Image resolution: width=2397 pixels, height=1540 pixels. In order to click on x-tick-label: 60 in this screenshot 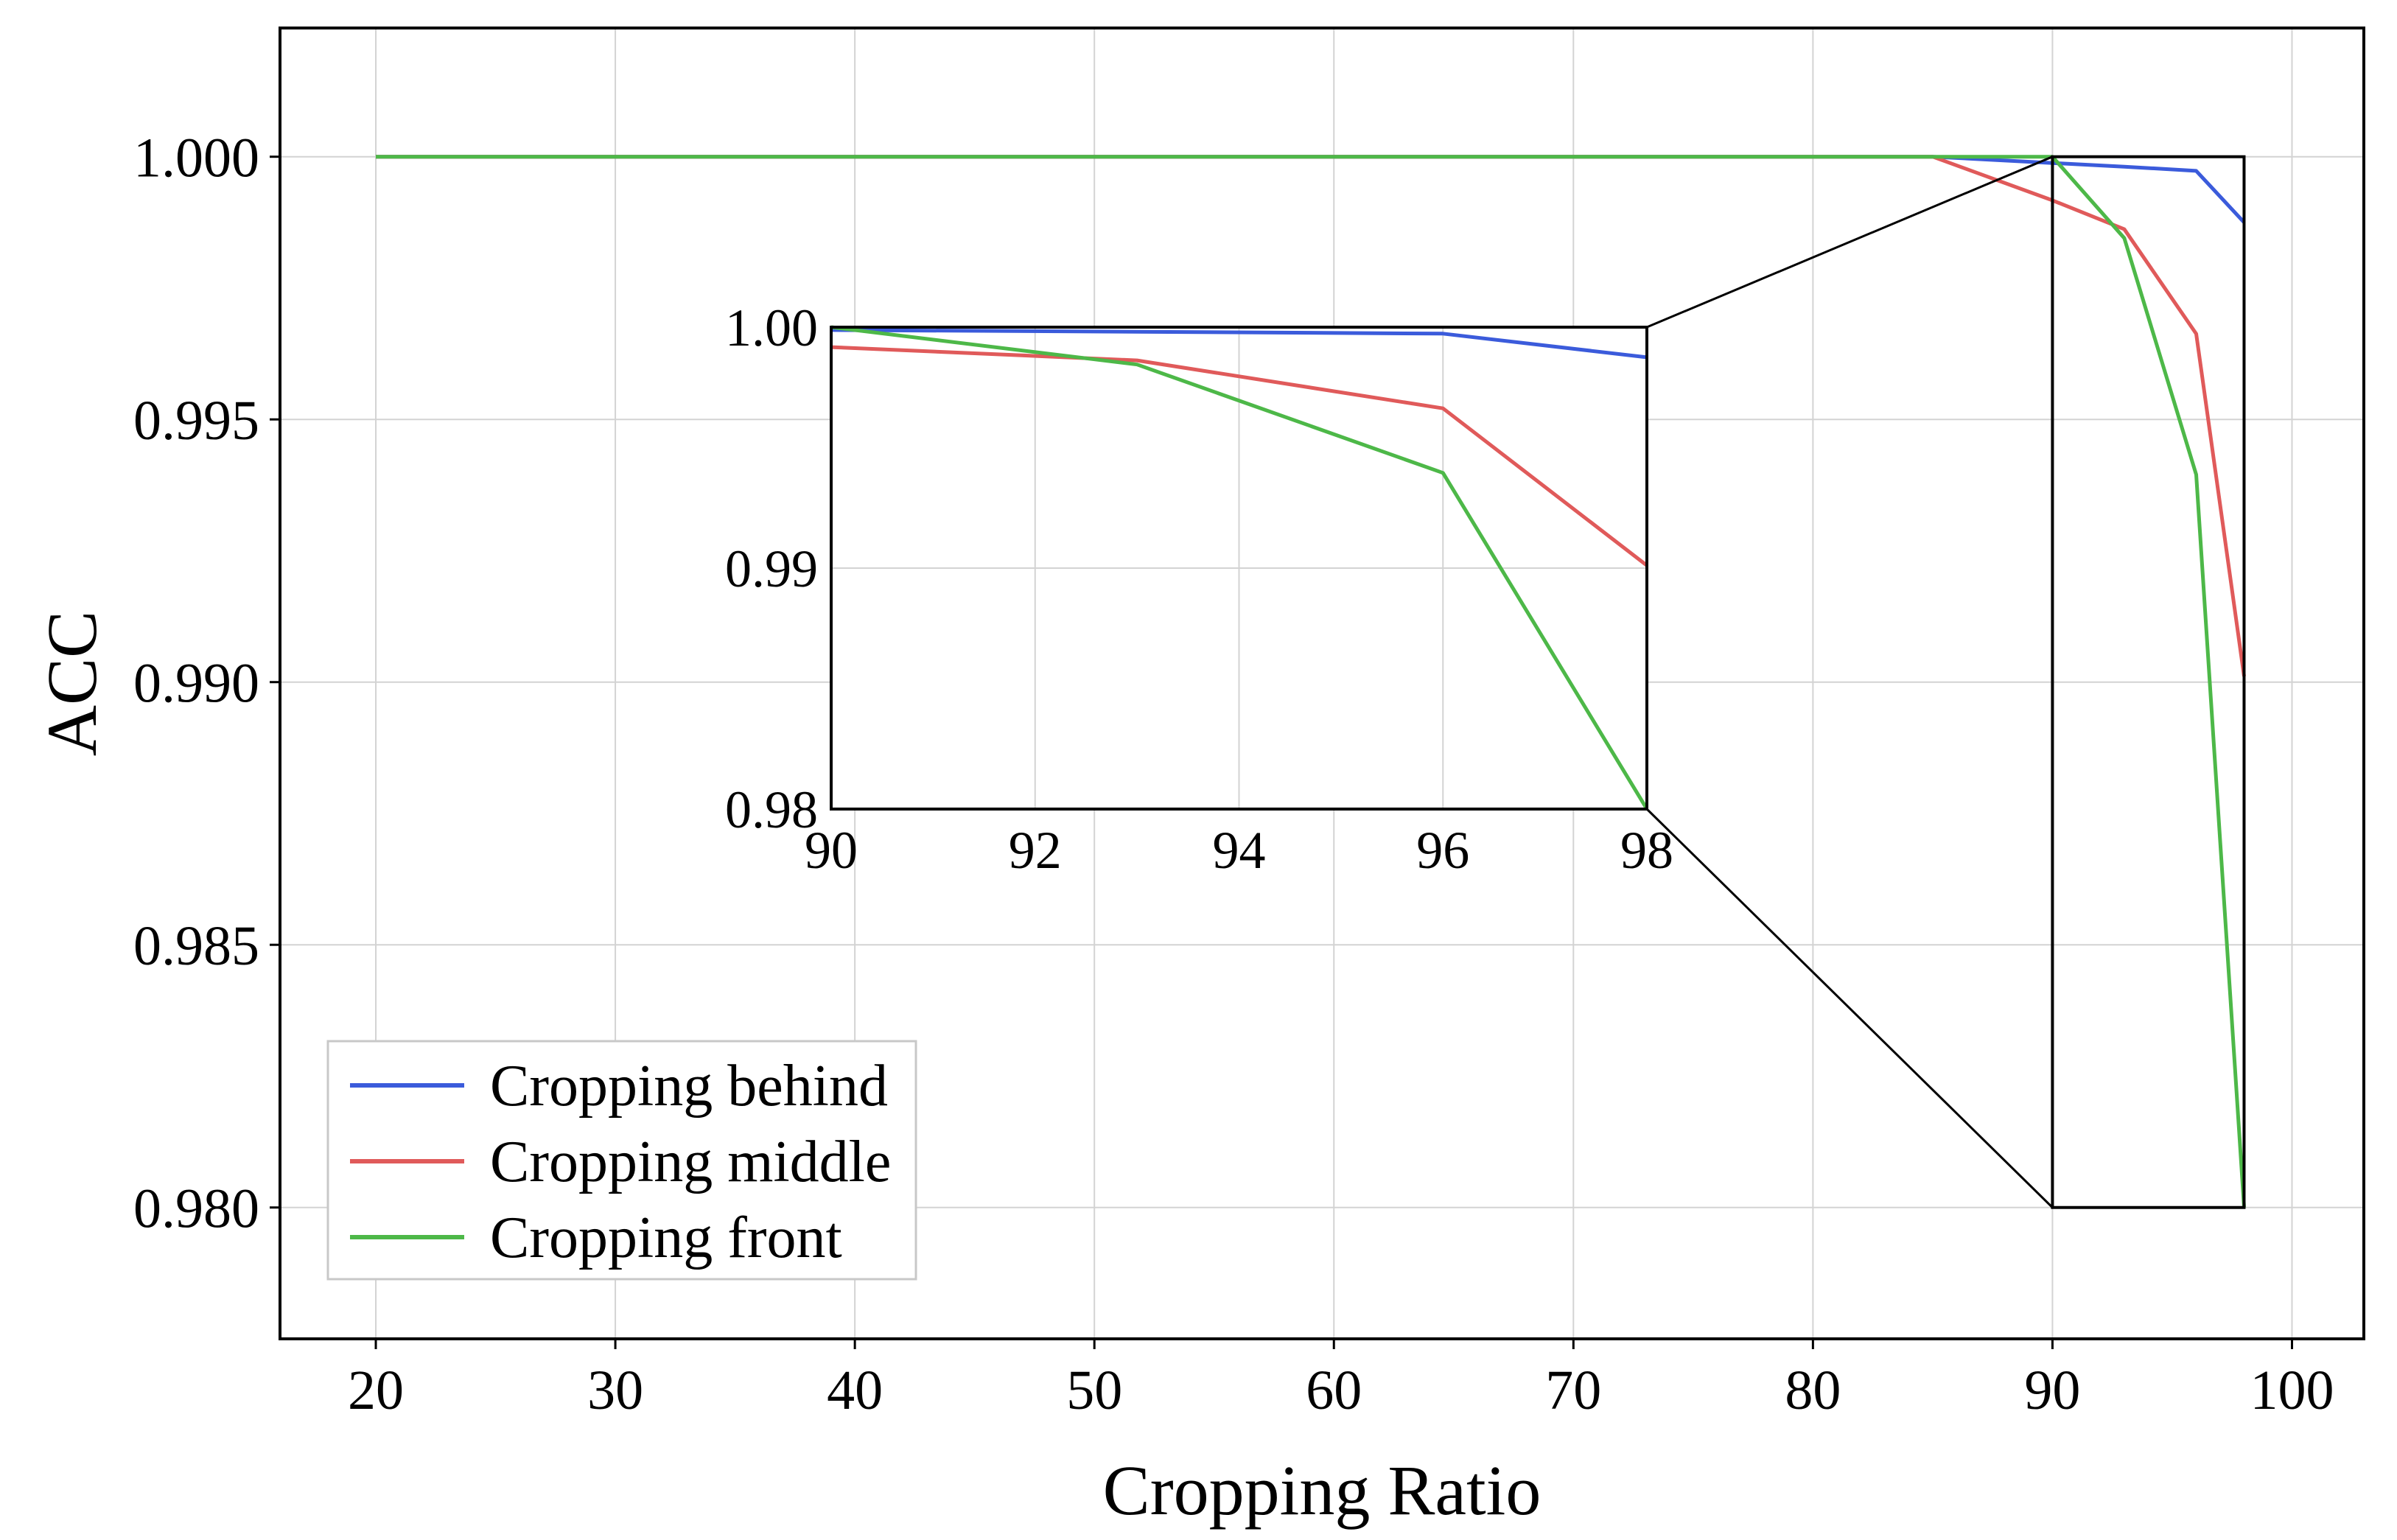, I will do `click(1334, 1390)`.